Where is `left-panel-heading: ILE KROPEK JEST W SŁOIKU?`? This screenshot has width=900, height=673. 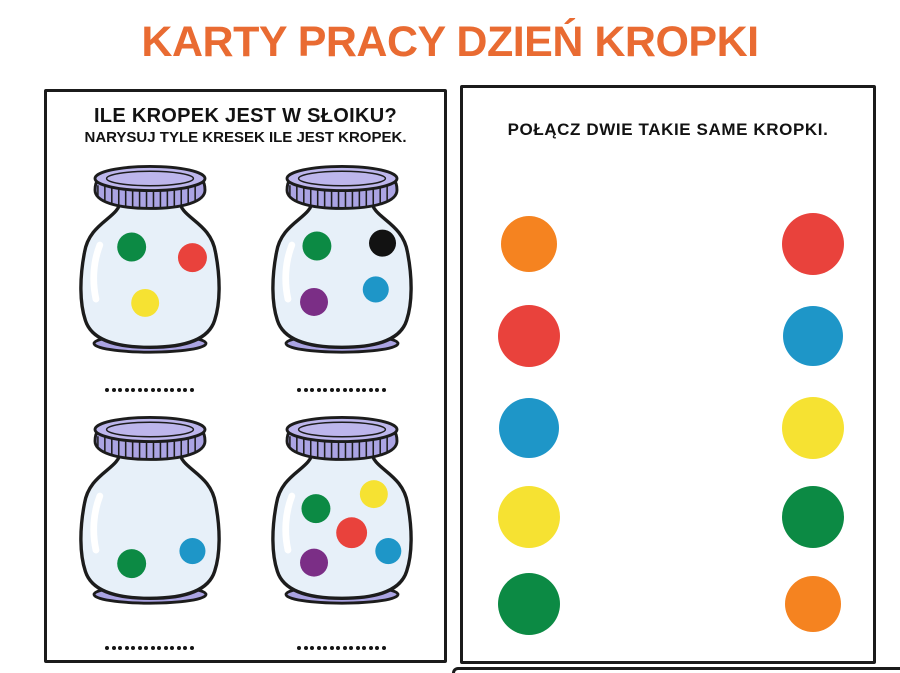 left-panel-heading: ILE KROPEK JEST W SŁOIKU? is located at coordinates (245, 116).